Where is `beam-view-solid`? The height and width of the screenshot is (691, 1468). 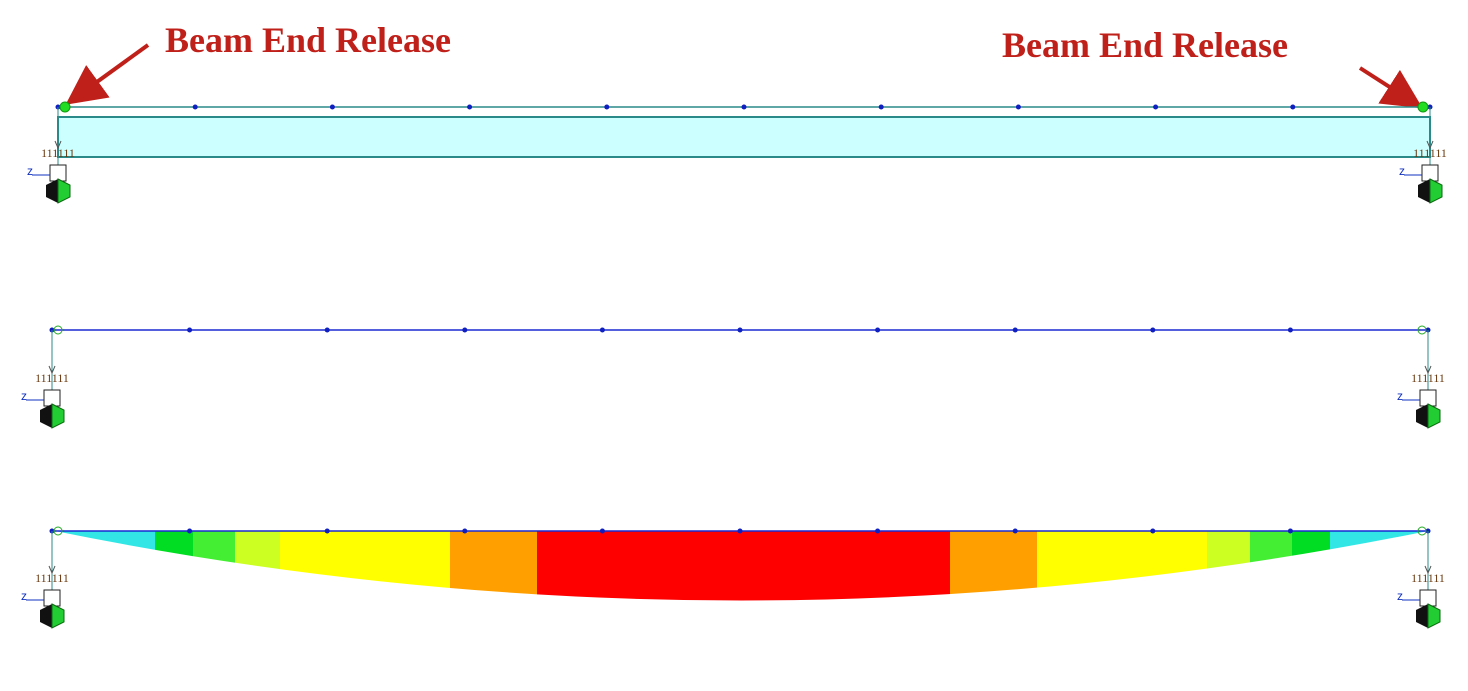
beam-view-solid is located at coordinates (744, 132).